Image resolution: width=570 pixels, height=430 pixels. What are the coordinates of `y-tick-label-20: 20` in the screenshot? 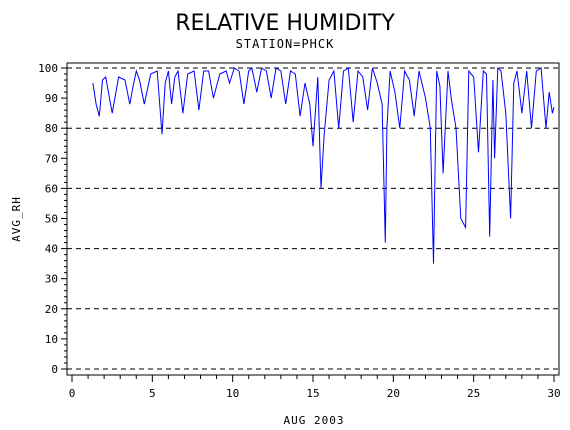 It's located at (51, 309).